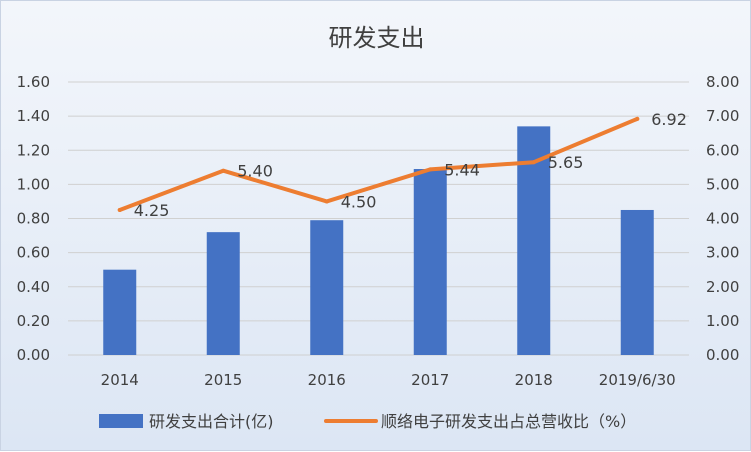 This screenshot has width=751, height=452. What do you see at coordinates (121, 421) in the screenshot?
I see `legend-swatch-bar` at bounding box center [121, 421].